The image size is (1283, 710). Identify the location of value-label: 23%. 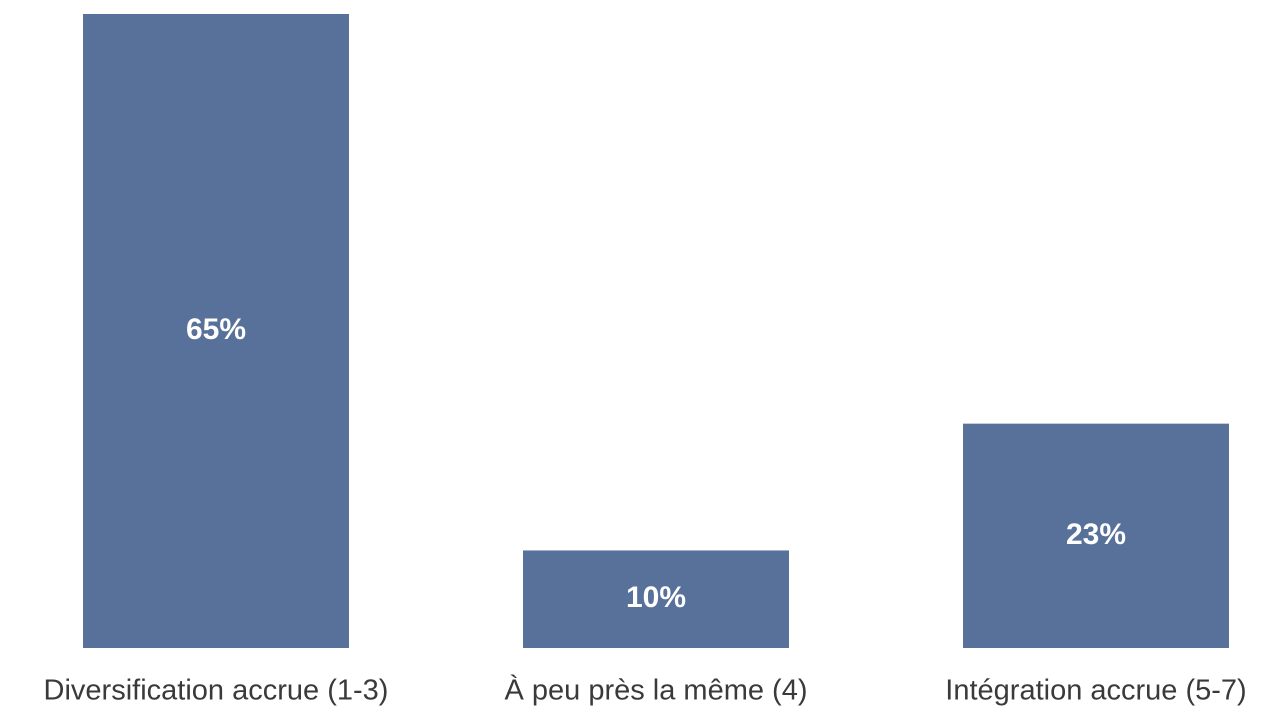
(1096, 534).